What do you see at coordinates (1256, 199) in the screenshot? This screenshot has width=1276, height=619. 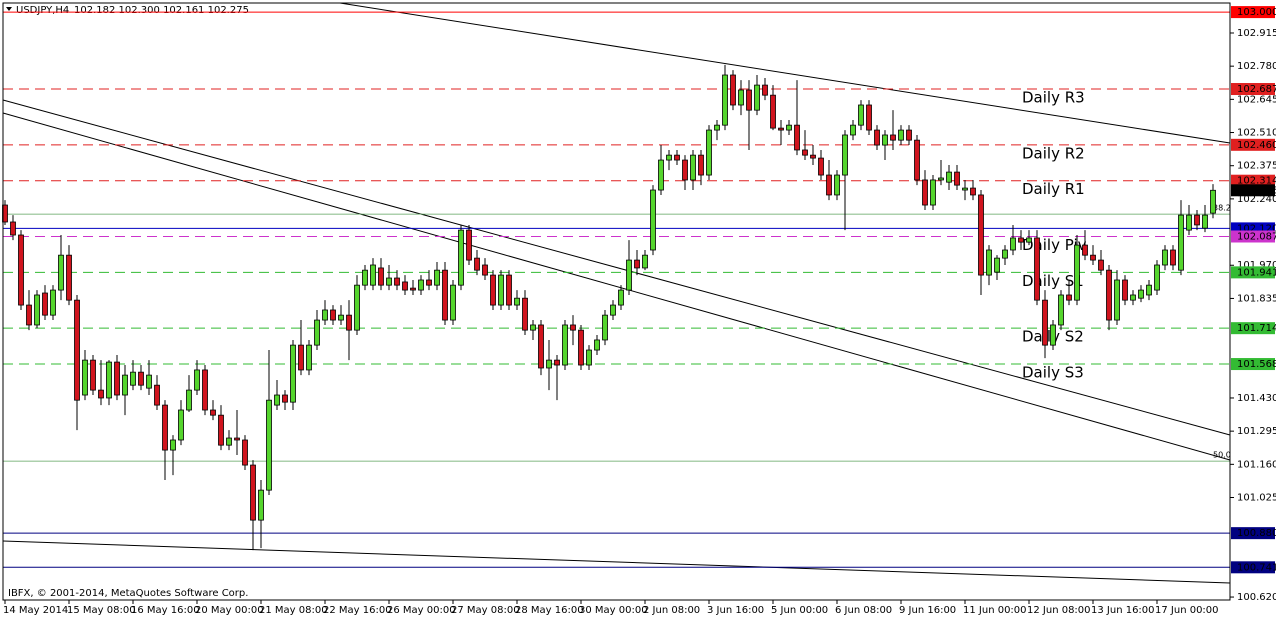 I see `y-tick-label: 102.240` at bounding box center [1256, 199].